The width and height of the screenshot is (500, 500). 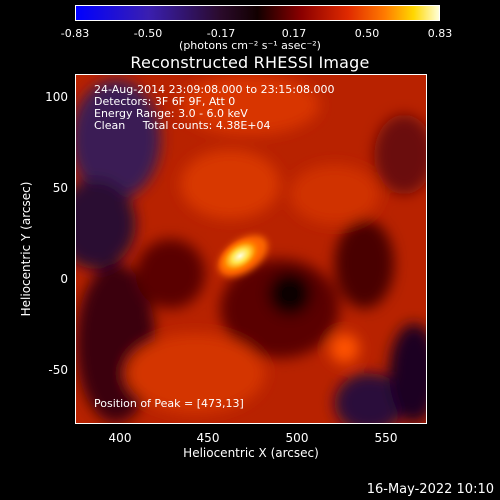 What do you see at coordinates (367, 33) in the screenshot?
I see `colorbar-tick-label: 0.50` at bounding box center [367, 33].